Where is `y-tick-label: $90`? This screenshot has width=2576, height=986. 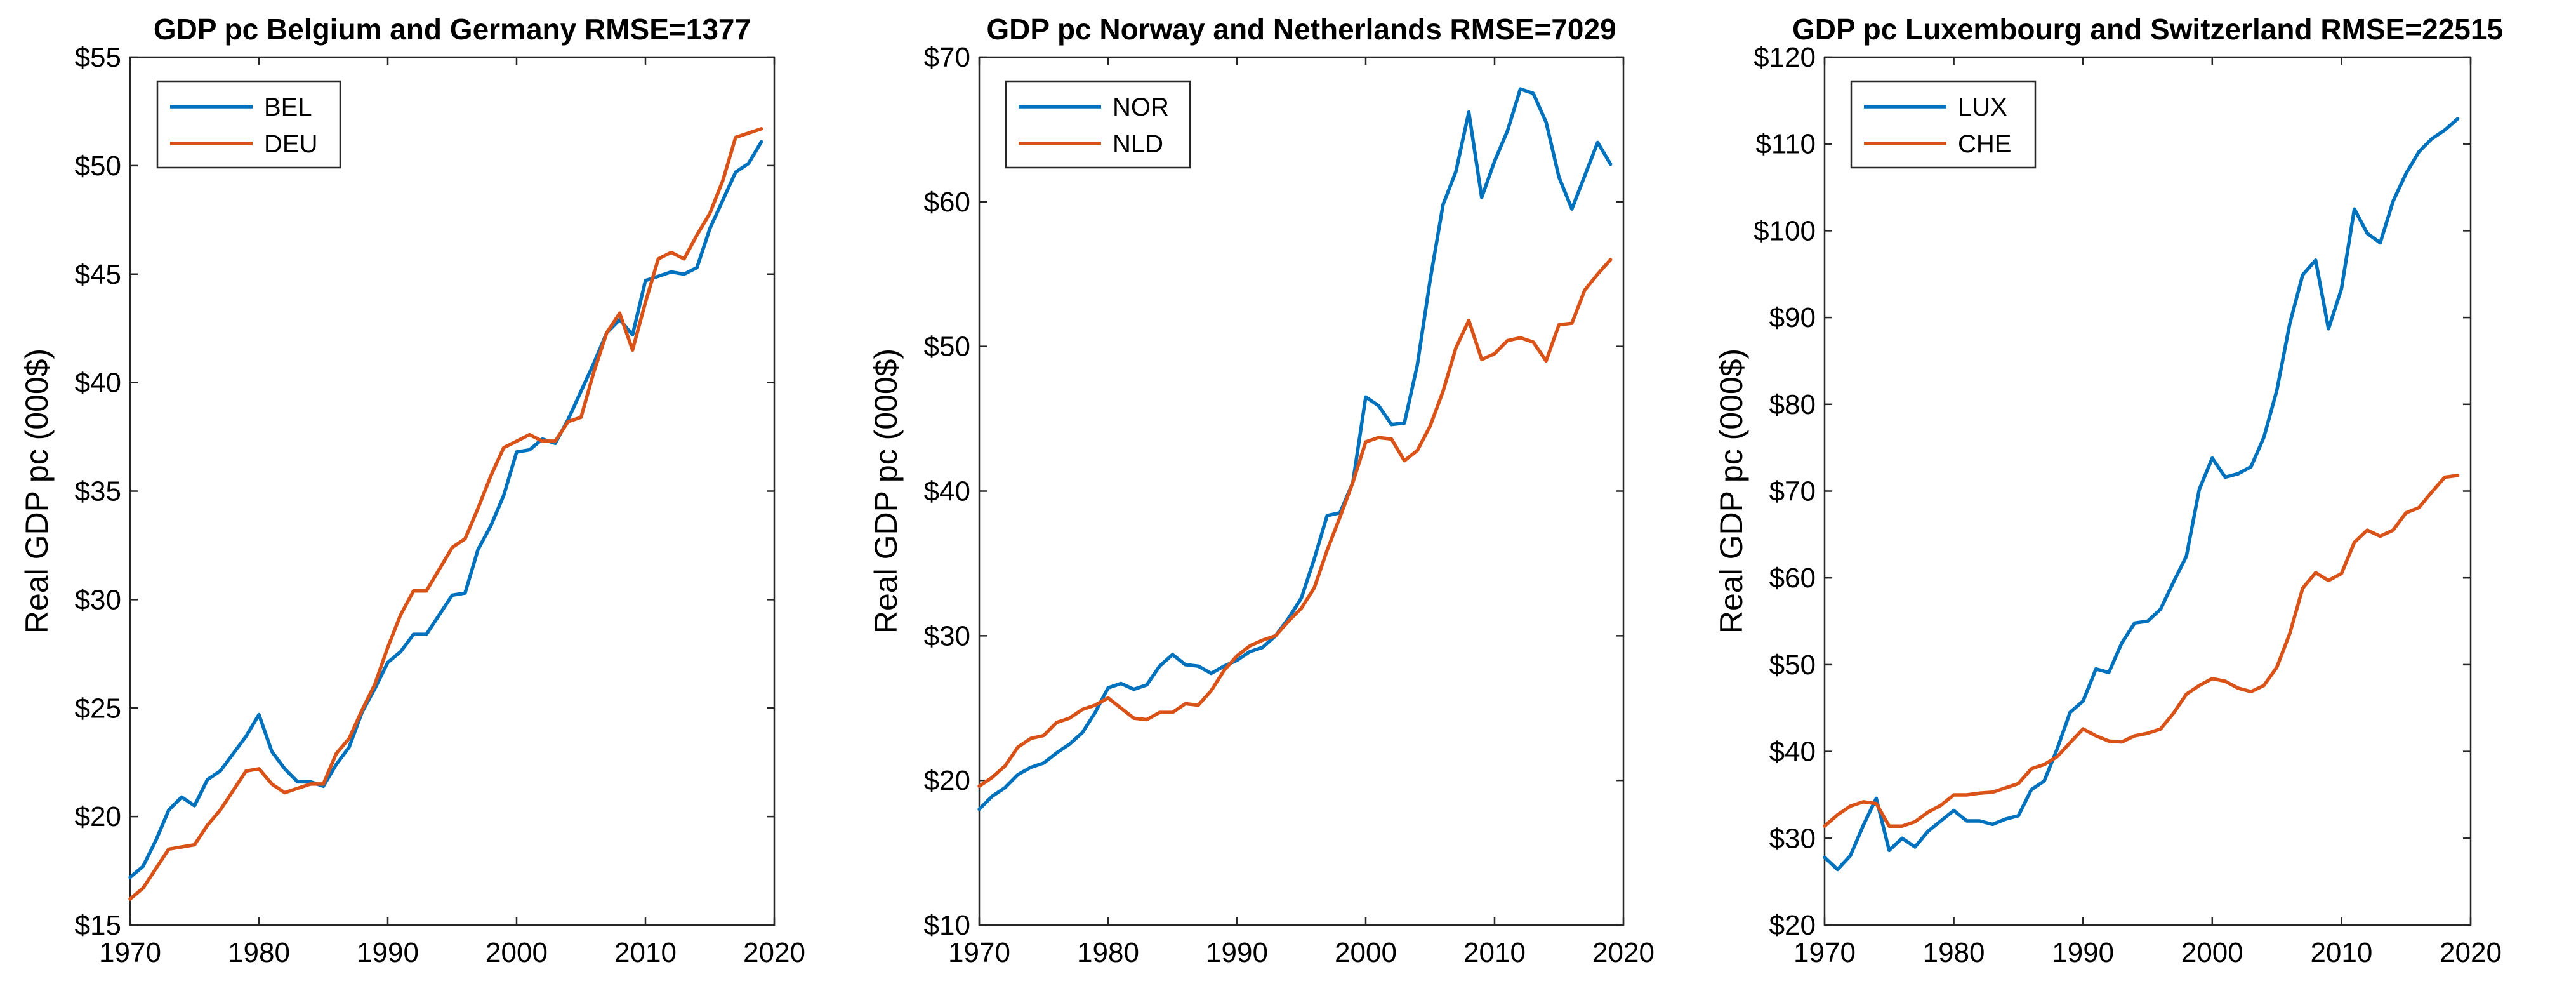 y-tick-label: $90 is located at coordinates (1793, 317).